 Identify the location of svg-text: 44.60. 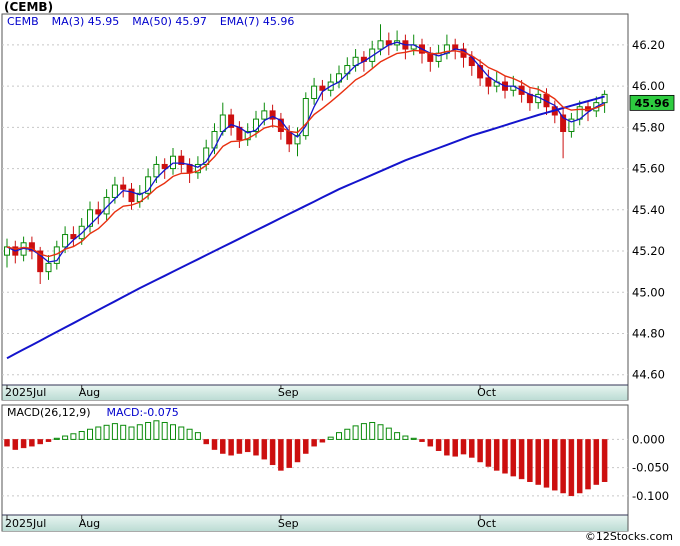
(648, 375).